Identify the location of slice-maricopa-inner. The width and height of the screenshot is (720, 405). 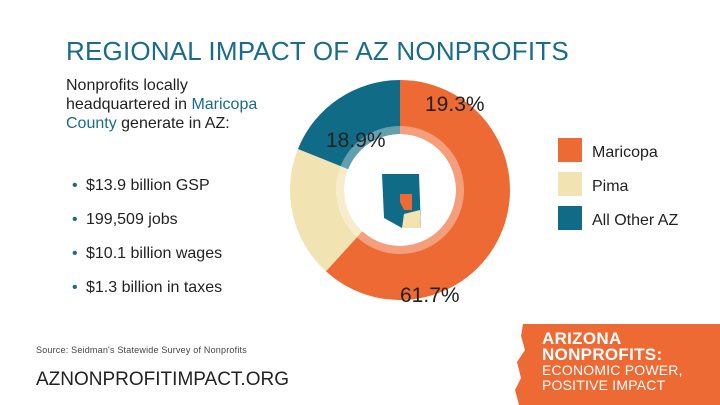
(410, 190).